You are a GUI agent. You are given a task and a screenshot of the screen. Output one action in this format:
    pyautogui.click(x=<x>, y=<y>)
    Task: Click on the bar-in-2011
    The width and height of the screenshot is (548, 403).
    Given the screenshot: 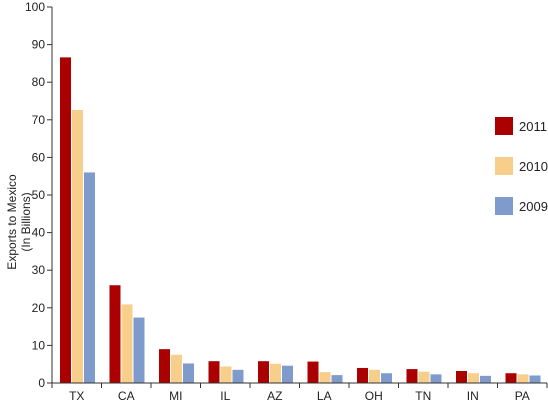 What is the action you would take?
    pyautogui.click(x=461, y=376)
    